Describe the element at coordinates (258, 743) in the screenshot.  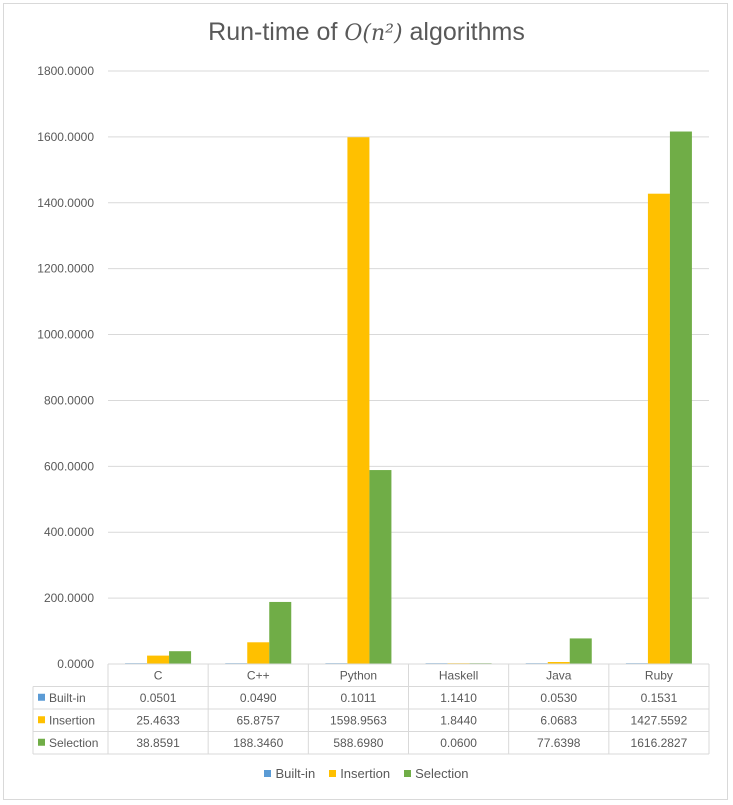
I see `data-label: 188.3460` at that location.